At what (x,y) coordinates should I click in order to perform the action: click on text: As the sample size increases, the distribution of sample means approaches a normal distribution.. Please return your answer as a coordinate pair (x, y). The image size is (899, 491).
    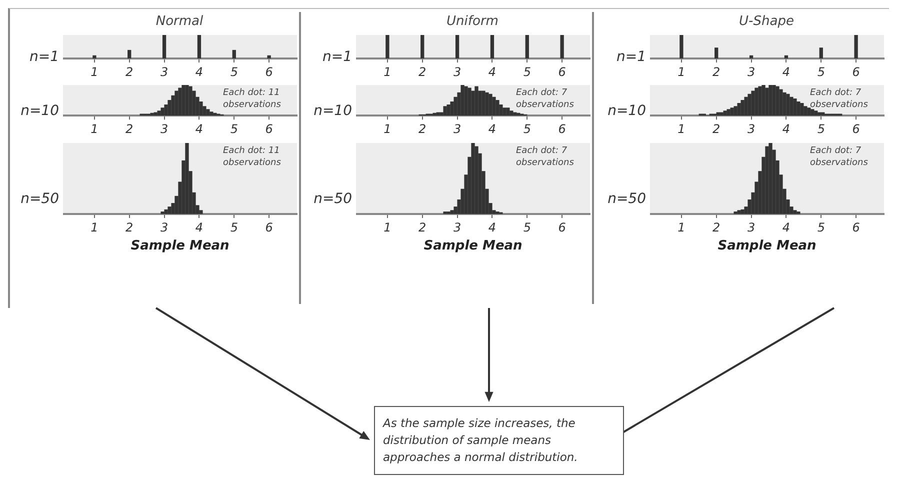
    Looking at the image, I should click on (481, 440).